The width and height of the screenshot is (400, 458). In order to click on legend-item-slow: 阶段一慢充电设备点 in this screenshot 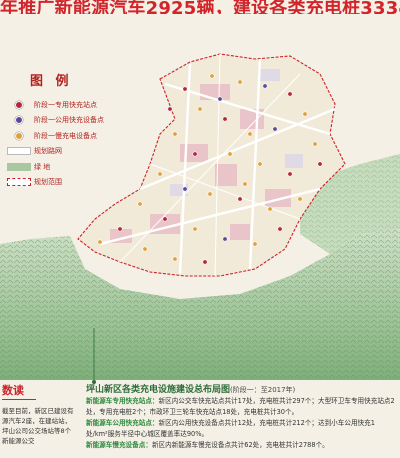, I will do `click(79, 136)`.